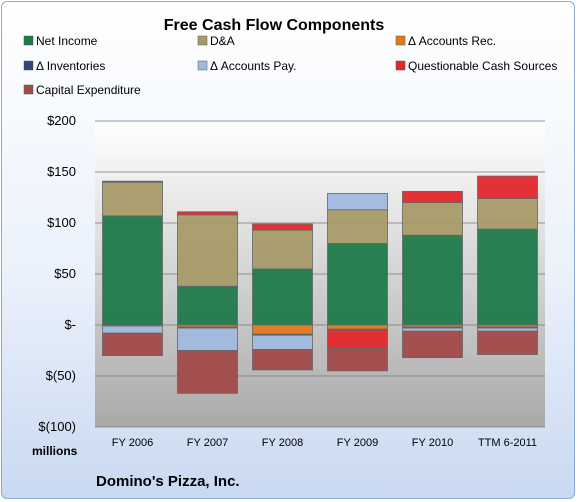 Image resolution: width=578 pixels, height=502 pixels. I want to click on chart-title: Free Cash Flow Components, so click(274, 25).